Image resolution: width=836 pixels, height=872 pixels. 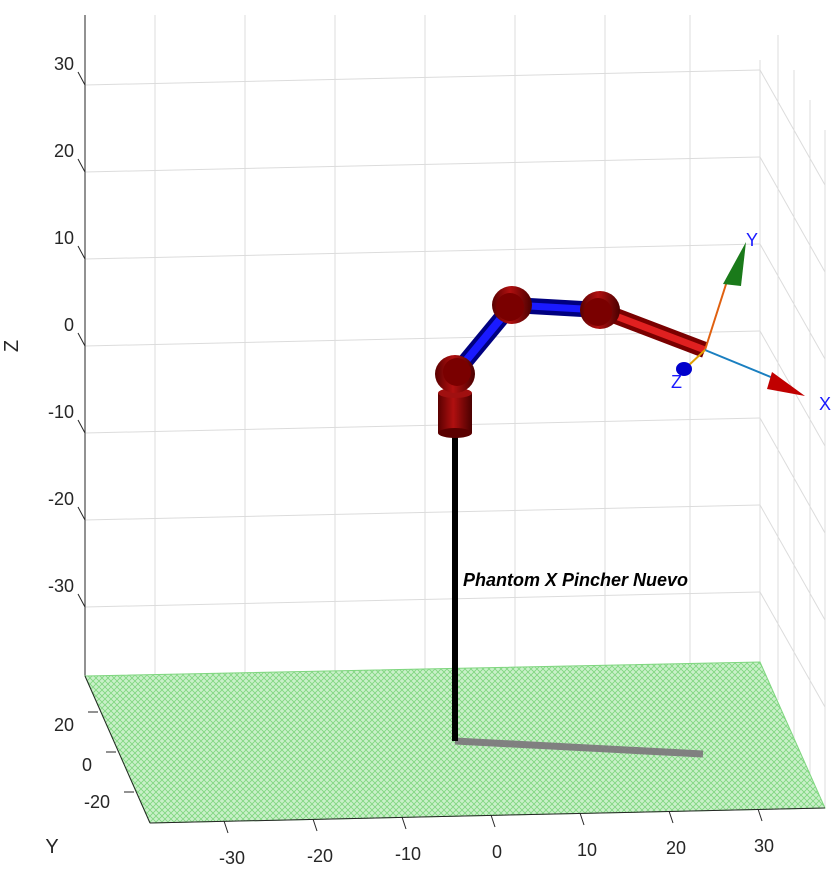 I want to click on x-tick-label: 20, so click(x=676, y=848).